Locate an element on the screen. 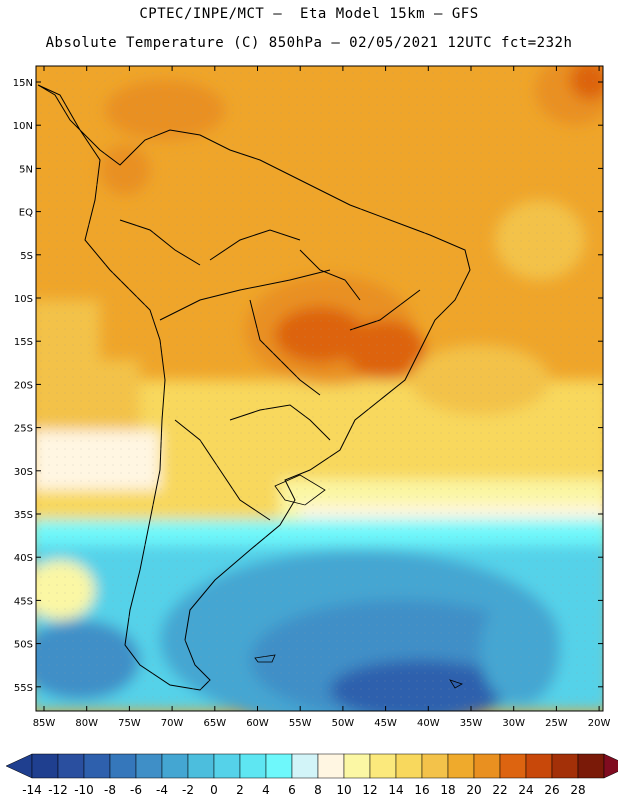  legend-label: -6 is located at coordinates (136, 790).